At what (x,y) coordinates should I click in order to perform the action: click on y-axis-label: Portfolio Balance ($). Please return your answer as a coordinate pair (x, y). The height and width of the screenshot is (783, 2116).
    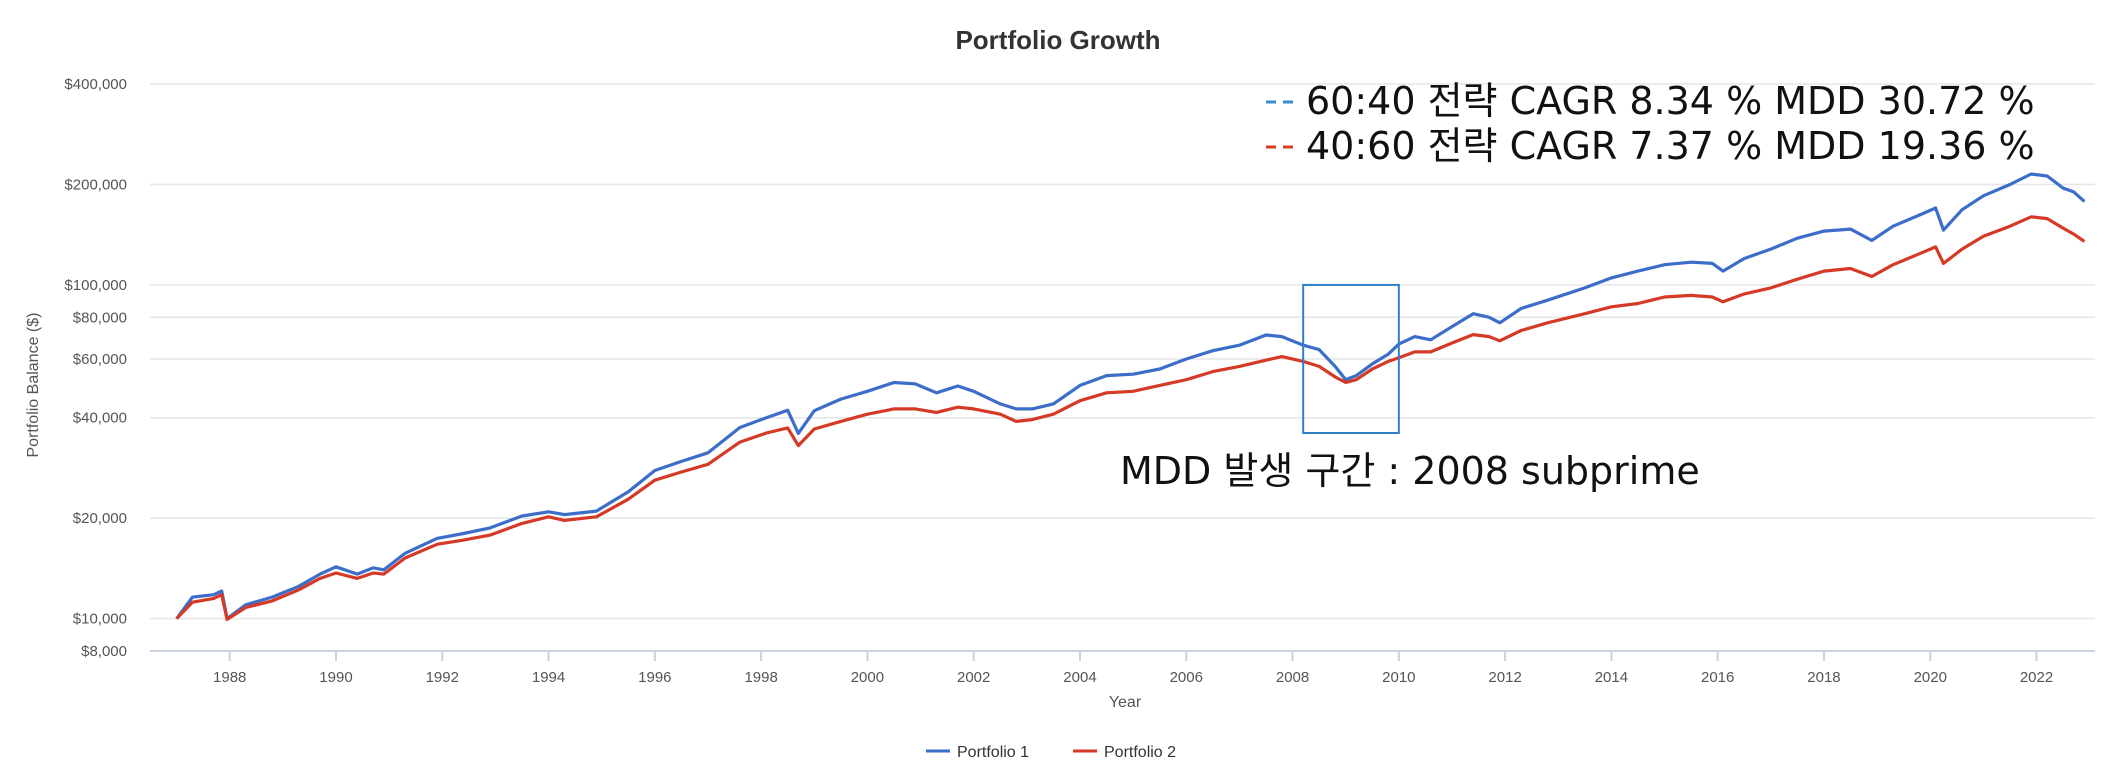
    Looking at the image, I should click on (33, 385).